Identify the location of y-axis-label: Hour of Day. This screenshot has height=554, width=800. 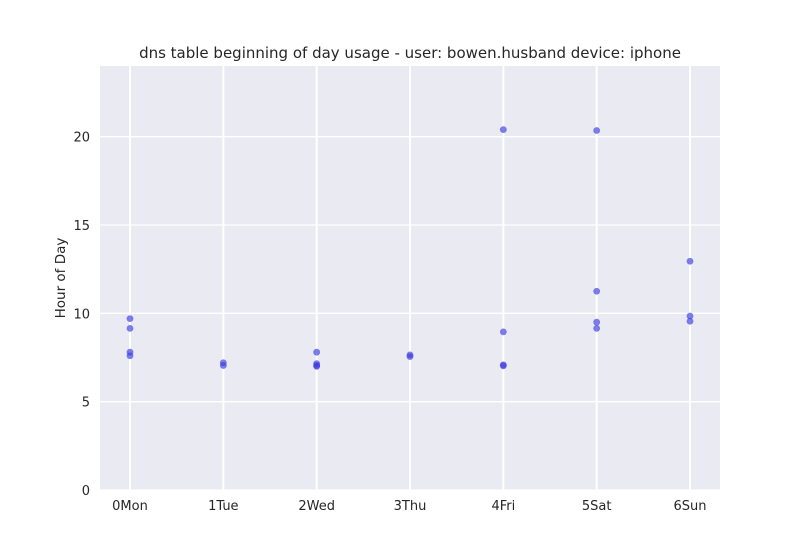
(61, 278).